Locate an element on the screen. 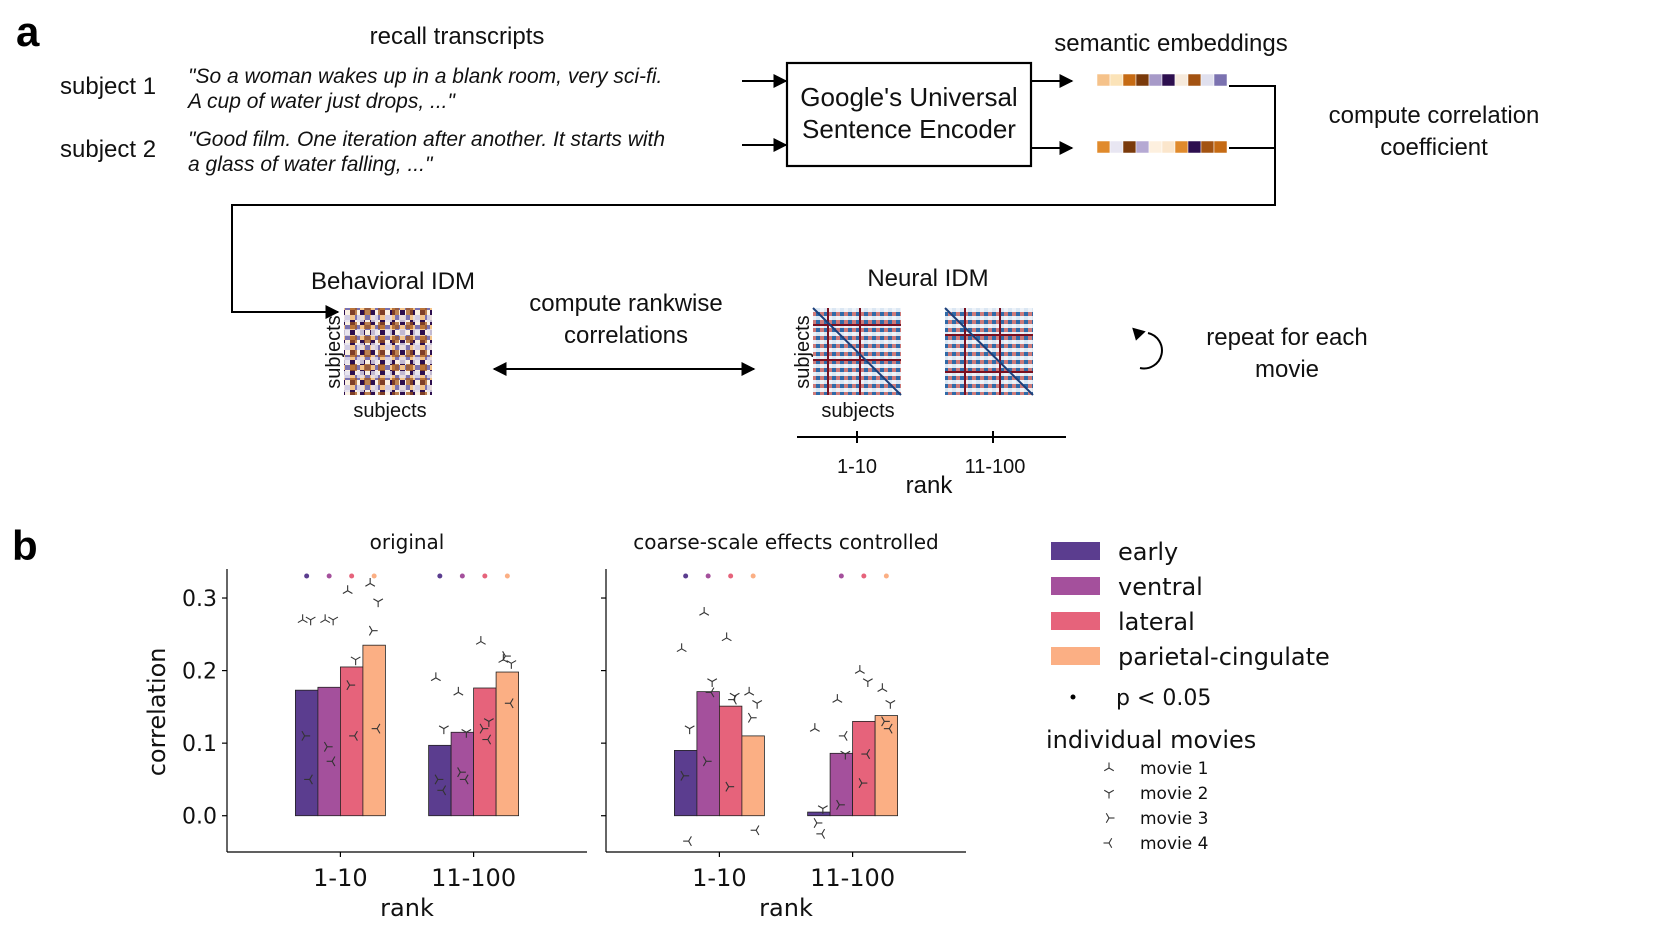 Image resolution: width=1660 pixels, height=931 pixels. behavioral-idm-y-axis-label: subjects is located at coordinates (334, 351).